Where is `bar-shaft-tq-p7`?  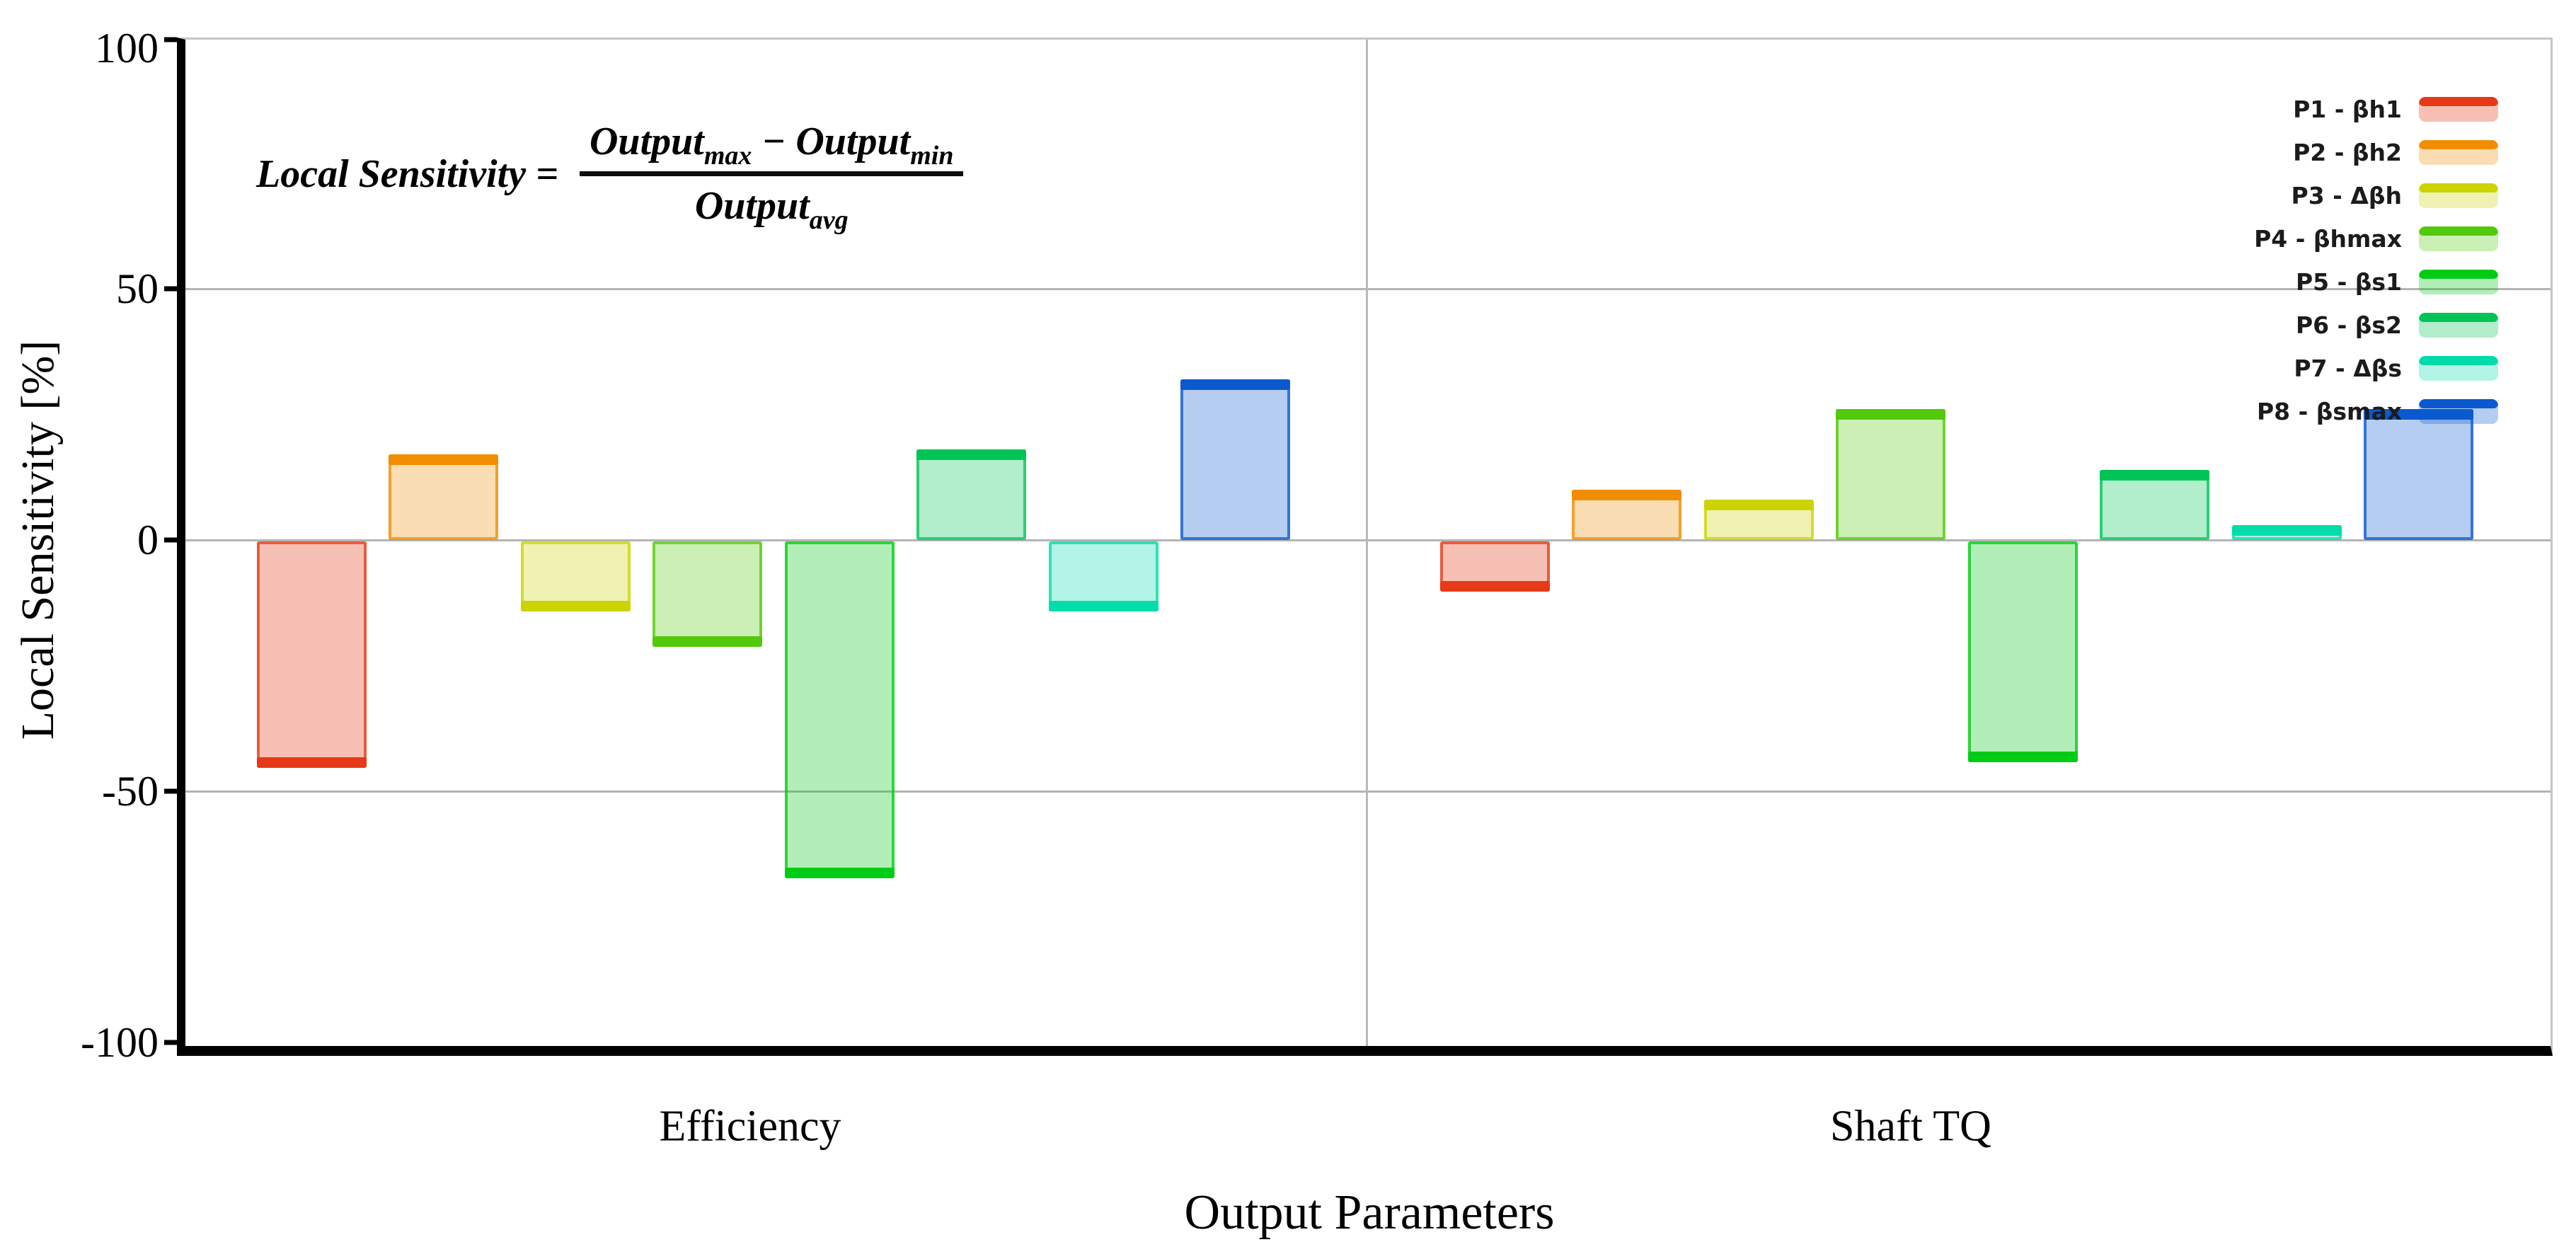 bar-shaft-tq-p7 is located at coordinates (2287, 532).